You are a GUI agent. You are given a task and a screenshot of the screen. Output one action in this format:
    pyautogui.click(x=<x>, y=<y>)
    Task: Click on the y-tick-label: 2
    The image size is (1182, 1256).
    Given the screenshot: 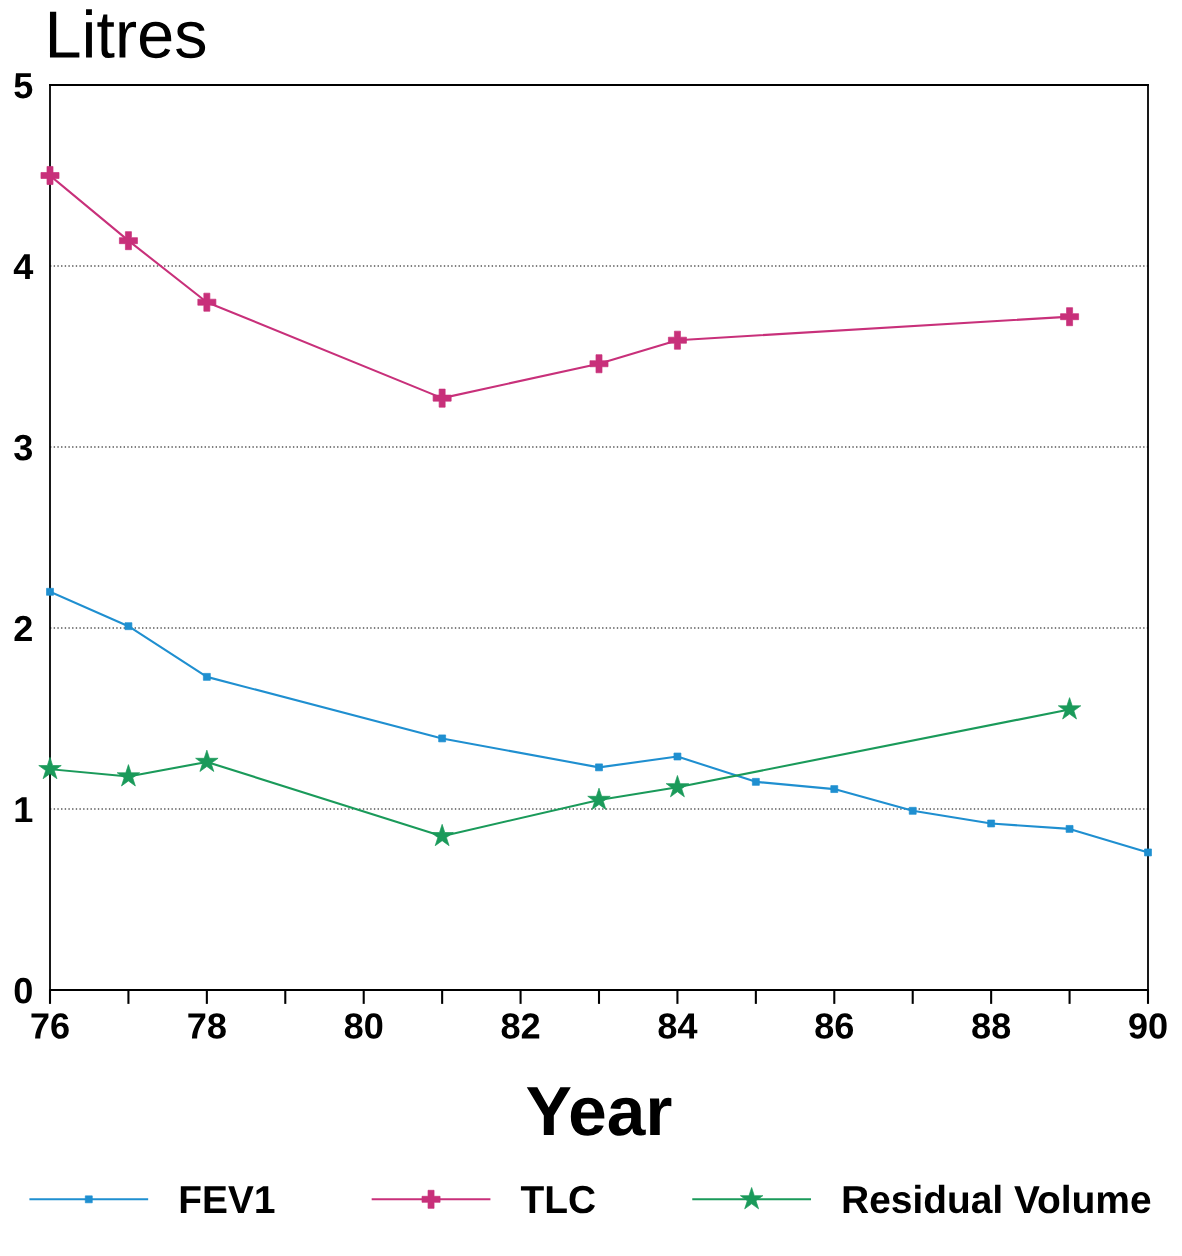 What is the action you would take?
    pyautogui.click(x=23, y=628)
    